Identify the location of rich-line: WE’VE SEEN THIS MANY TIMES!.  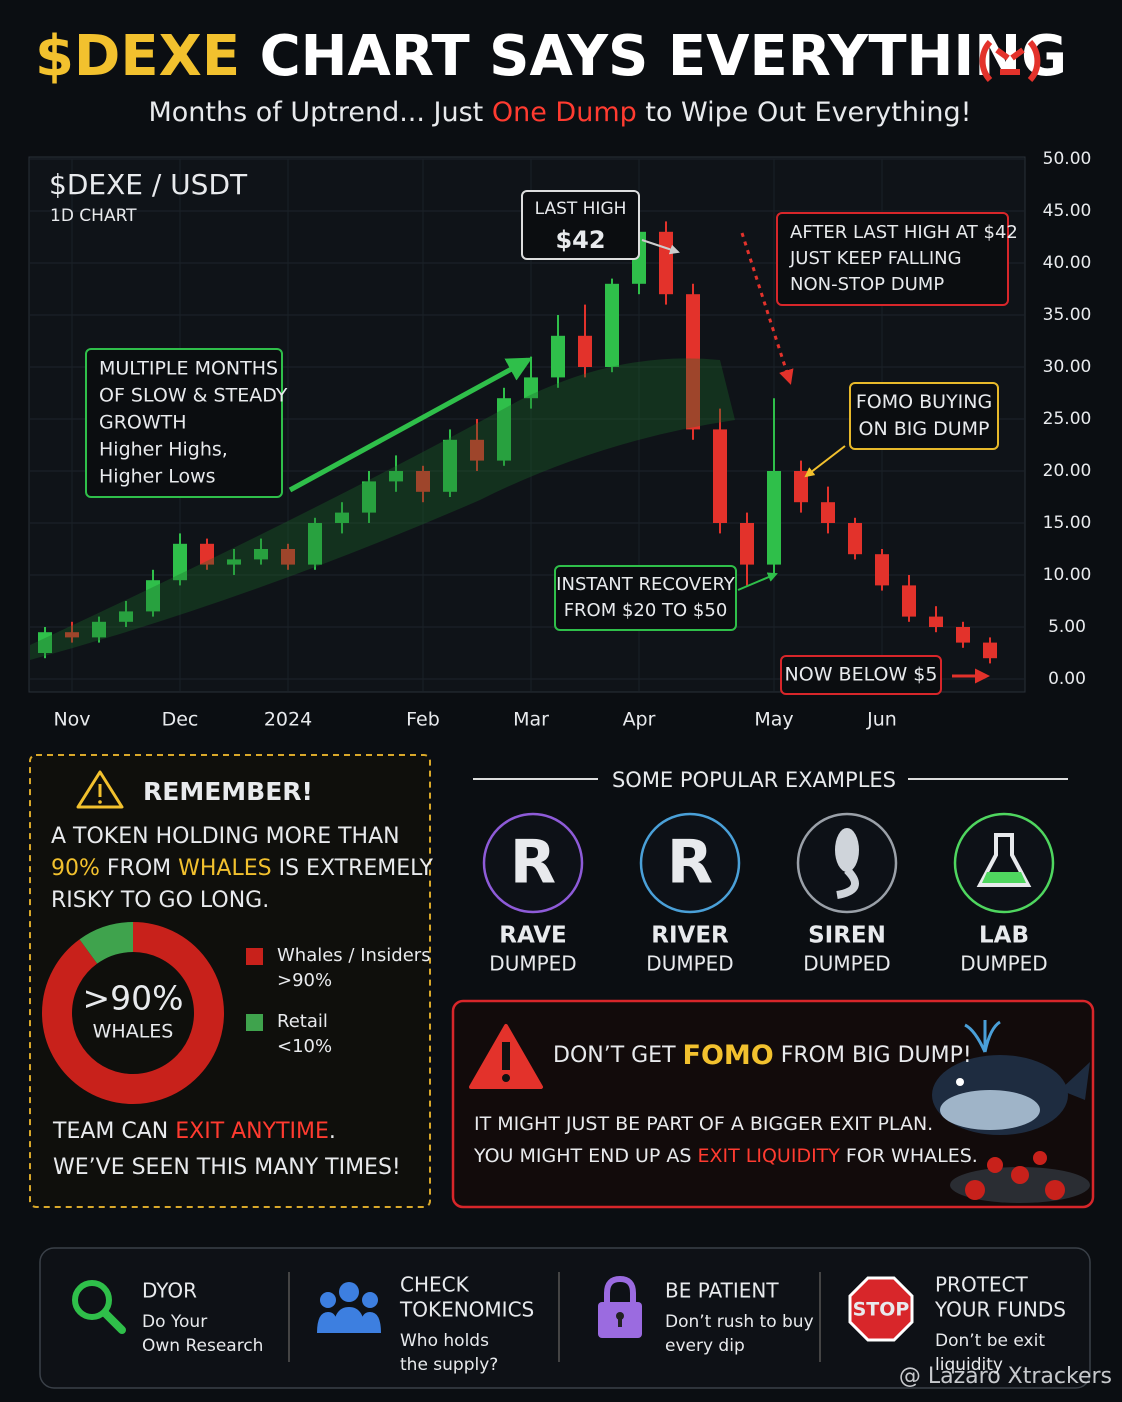
(227, 1167).